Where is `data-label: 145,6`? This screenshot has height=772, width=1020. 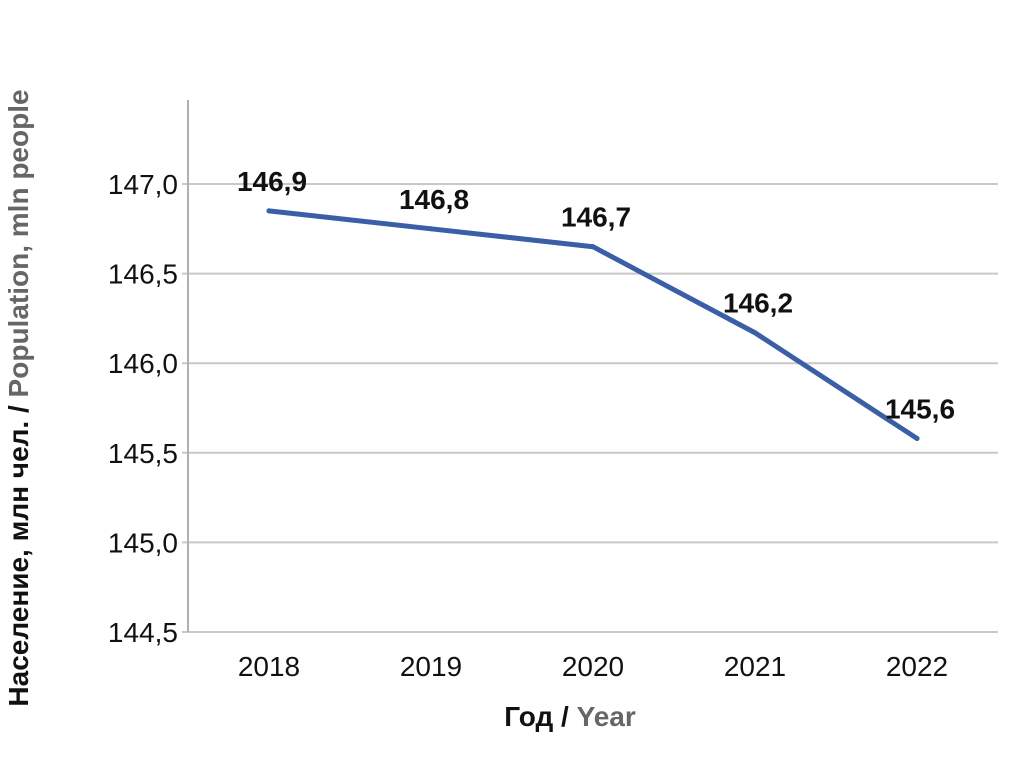
data-label: 145,6 is located at coordinates (920, 408).